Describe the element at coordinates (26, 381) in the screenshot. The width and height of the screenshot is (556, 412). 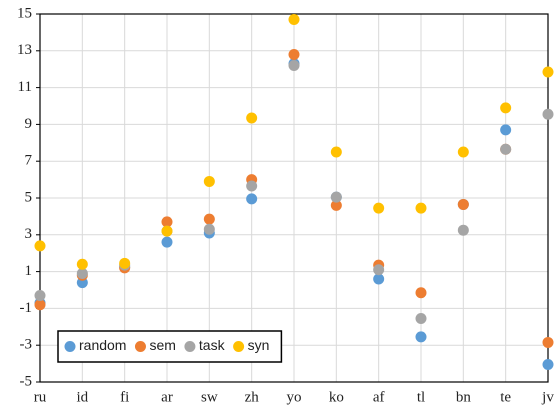
I see `y-tick-label: -5` at that location.